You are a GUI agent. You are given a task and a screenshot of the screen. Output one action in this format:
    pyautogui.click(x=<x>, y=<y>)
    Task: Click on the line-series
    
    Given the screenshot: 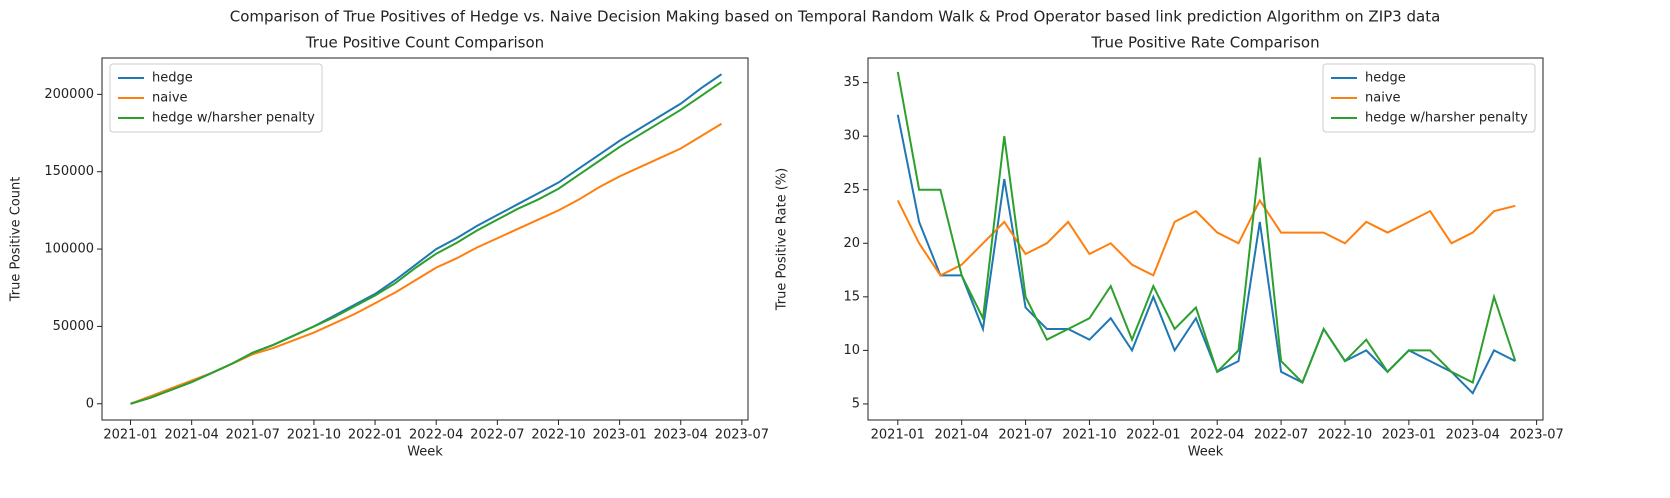 What is the action you would take?
    pyautogui.click(x=1206, y=237)
    